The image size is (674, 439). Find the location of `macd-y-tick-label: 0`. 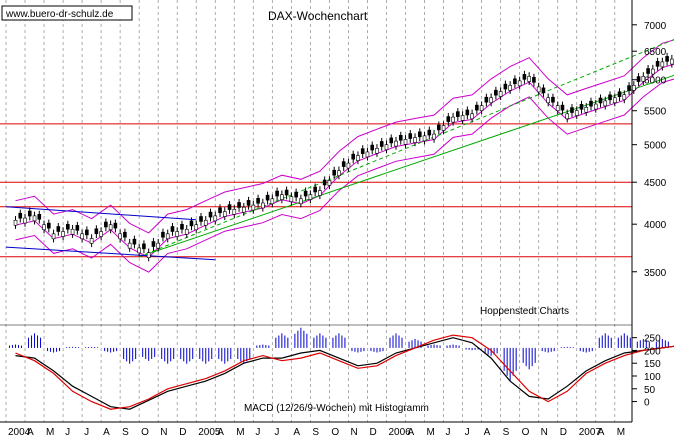

macd-y-tick-label: 0 is located at coordinates (647, 403).